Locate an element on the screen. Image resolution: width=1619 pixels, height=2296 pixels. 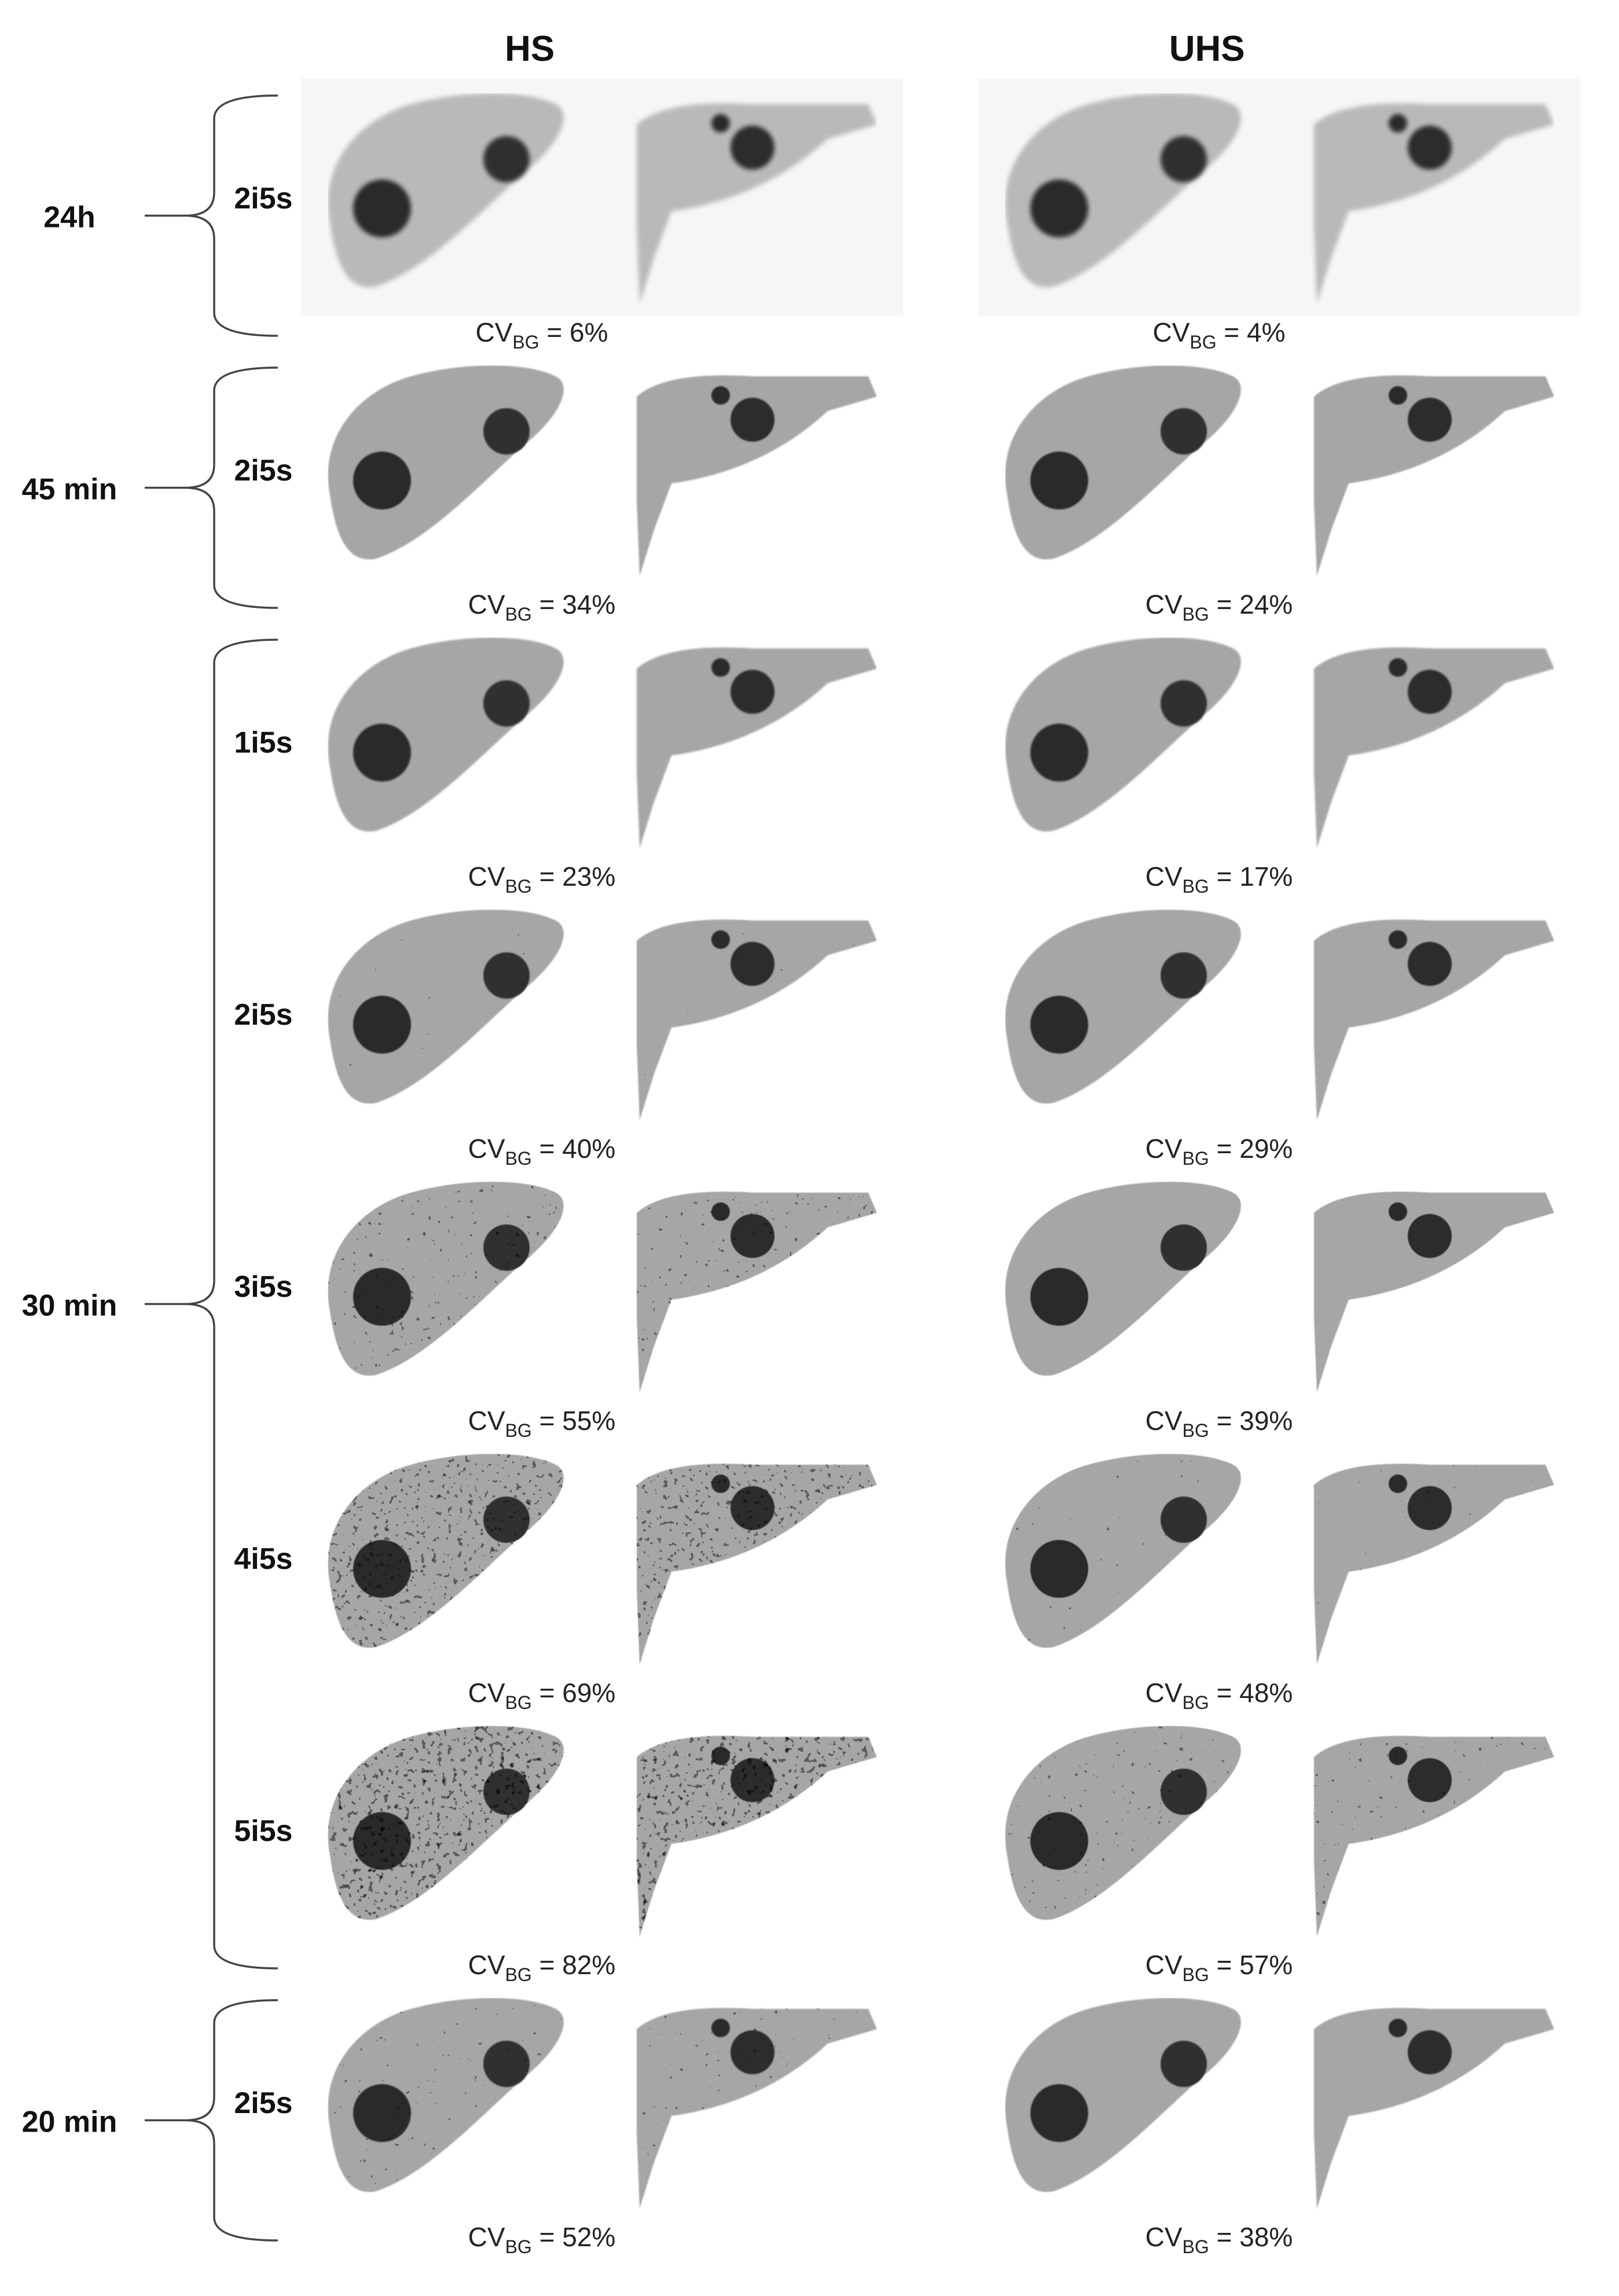
cv-caption: CVBG = 40% is located at coordinates (542, 1151).